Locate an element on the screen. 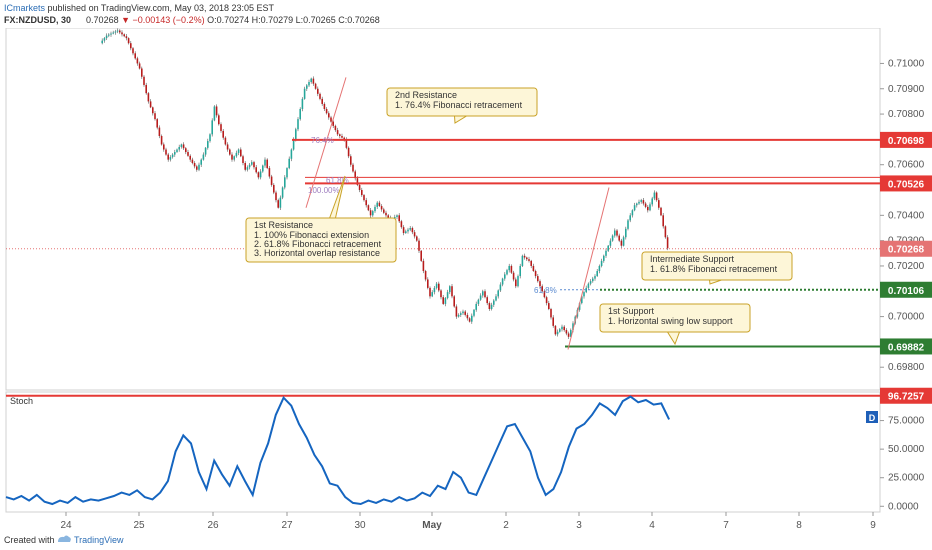  time-tick-label: 4 is located at coordinates (652, 525).